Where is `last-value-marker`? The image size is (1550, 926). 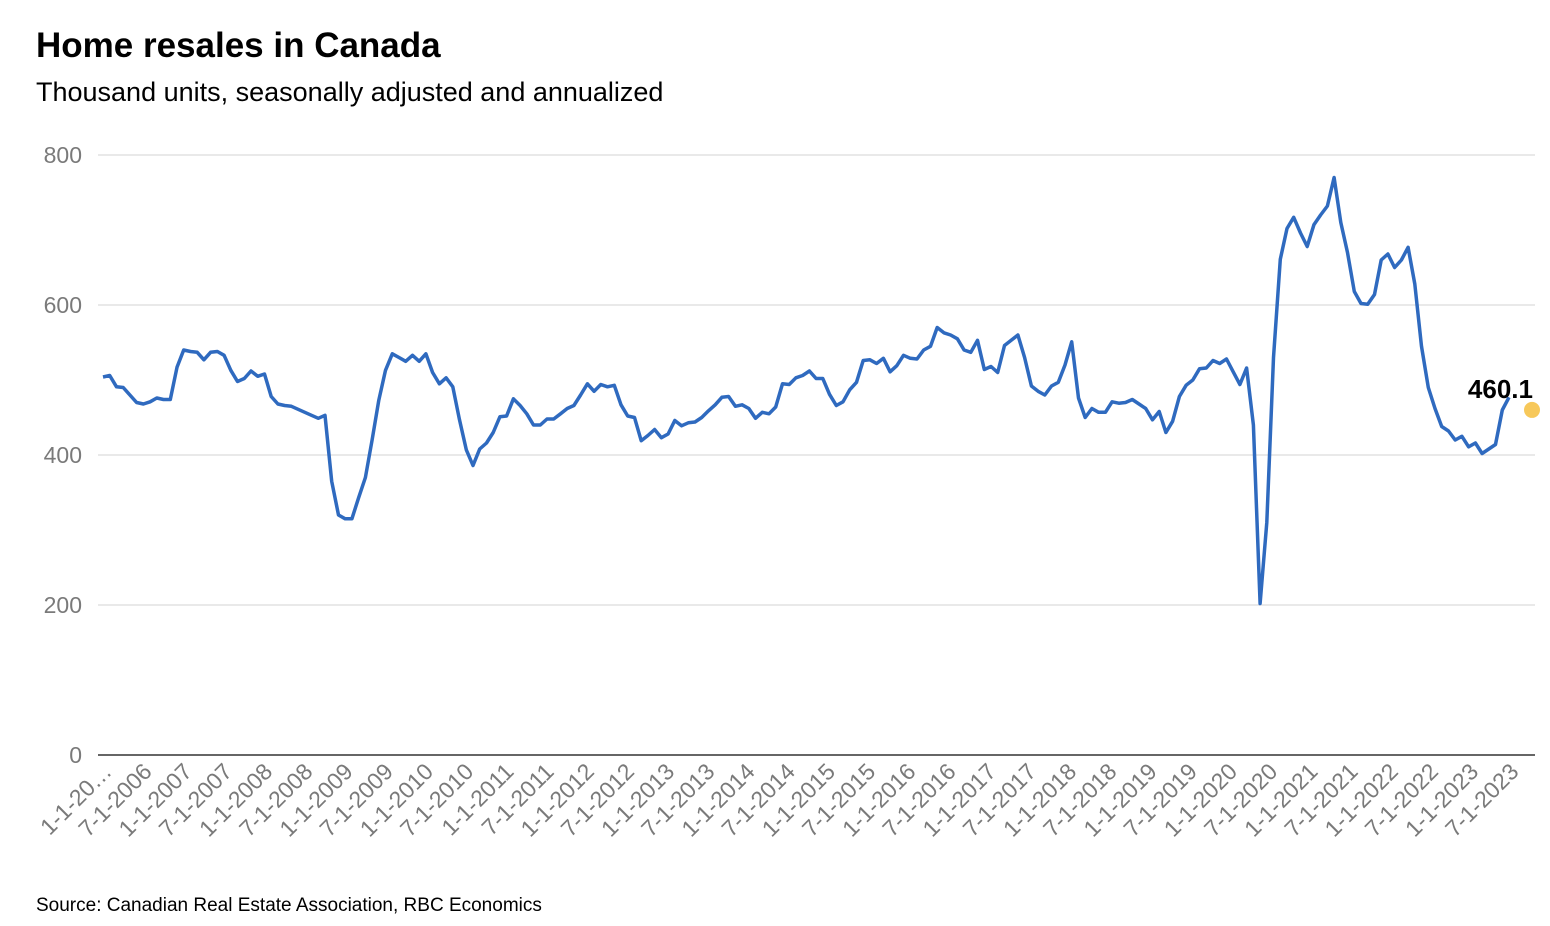 last-value-marker is located at coordinates (1532, 409).